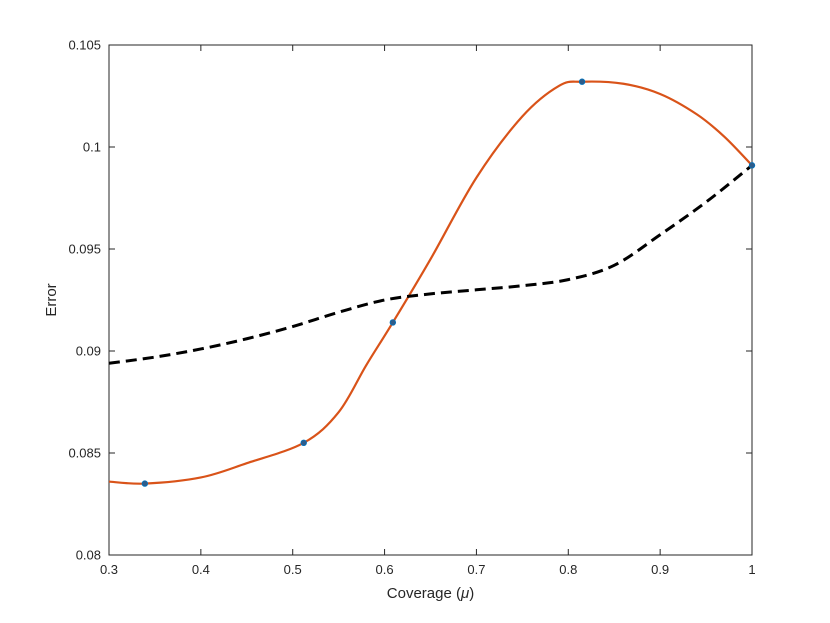 Image resolution: width=830 pixels, height=623 pixels. I want to click on y-tick-label: 0.08, so click(88, 555).